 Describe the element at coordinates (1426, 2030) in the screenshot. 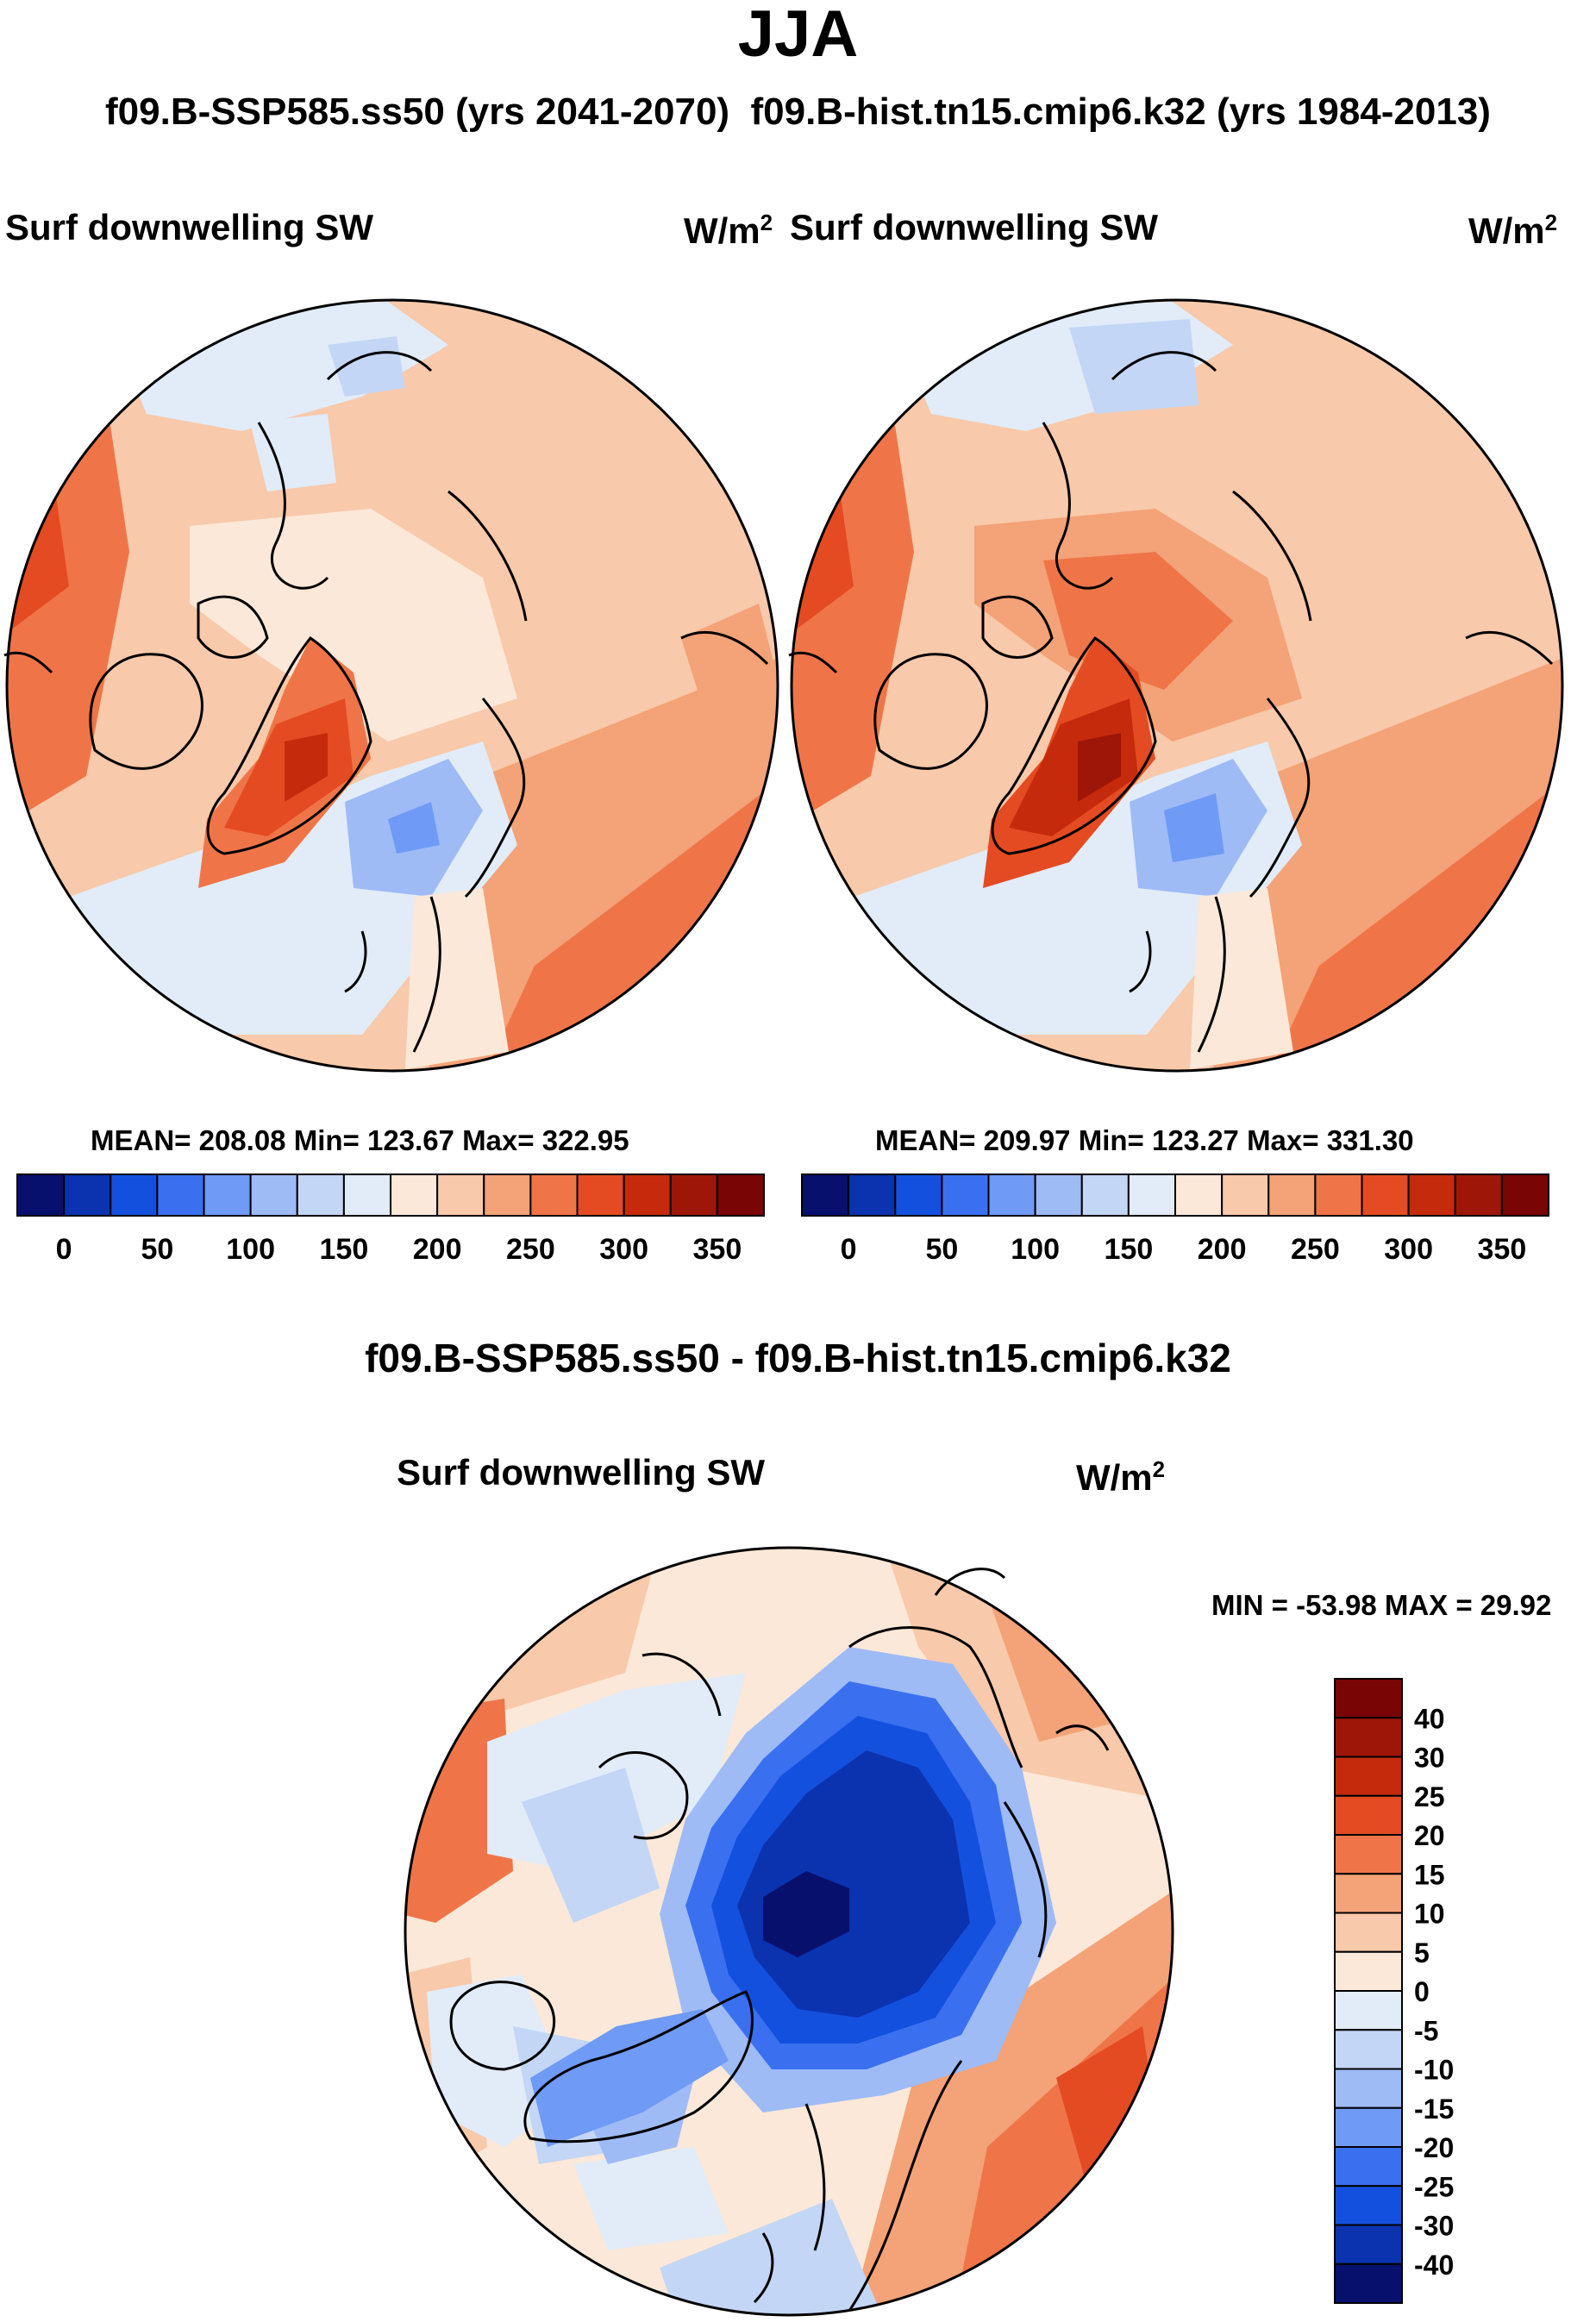

I see `colorbar-tick-label: -5` at that location.